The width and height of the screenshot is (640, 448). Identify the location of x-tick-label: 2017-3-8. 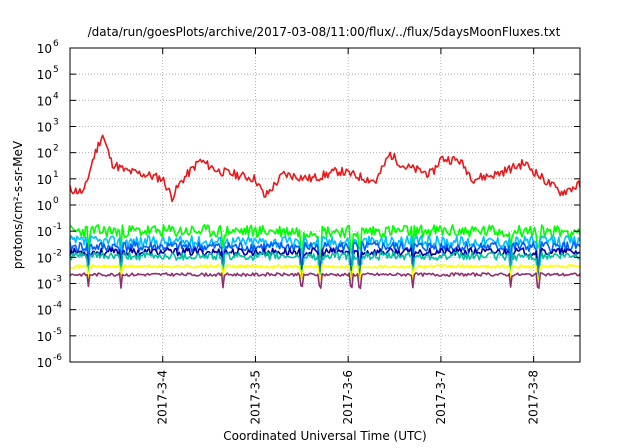
(534, 397).